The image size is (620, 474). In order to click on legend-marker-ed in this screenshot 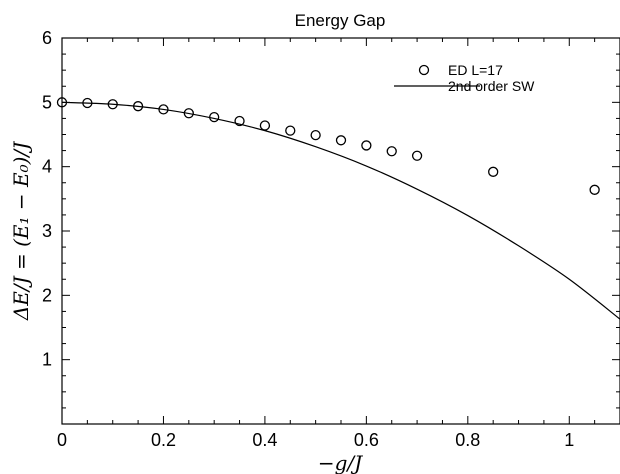, I will do `click(424, 70)`.